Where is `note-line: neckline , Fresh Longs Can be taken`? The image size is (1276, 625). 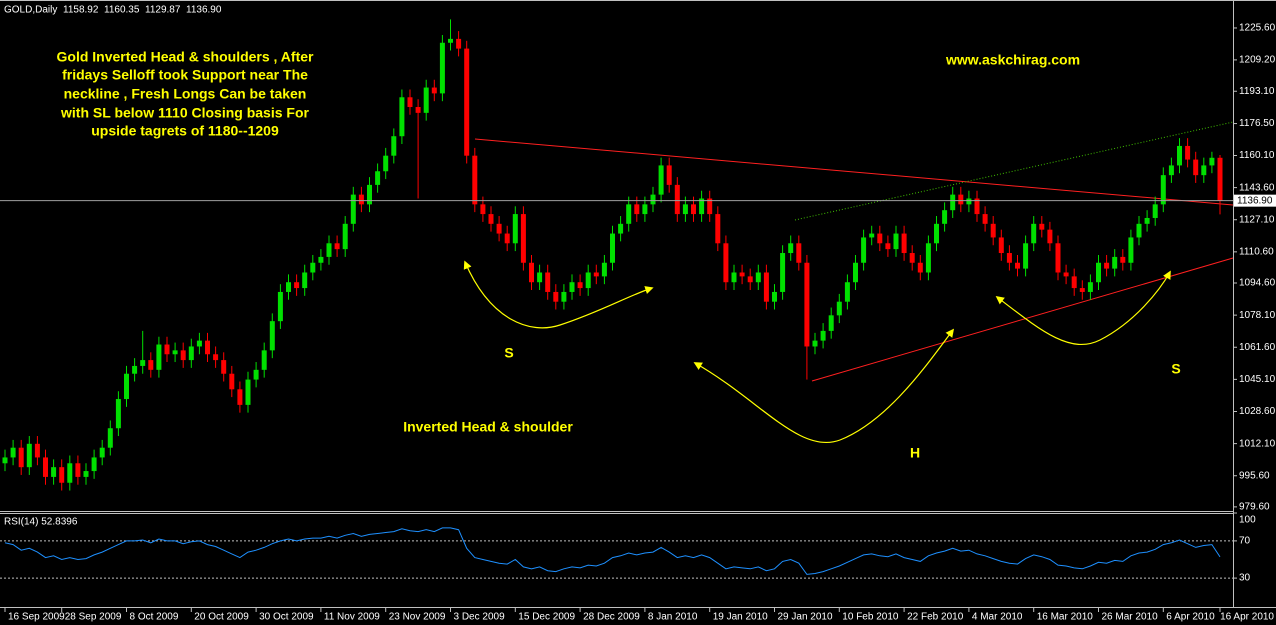
note-line: neckline , Fresh Longs Can be taken is located at coordinates (185, 94).